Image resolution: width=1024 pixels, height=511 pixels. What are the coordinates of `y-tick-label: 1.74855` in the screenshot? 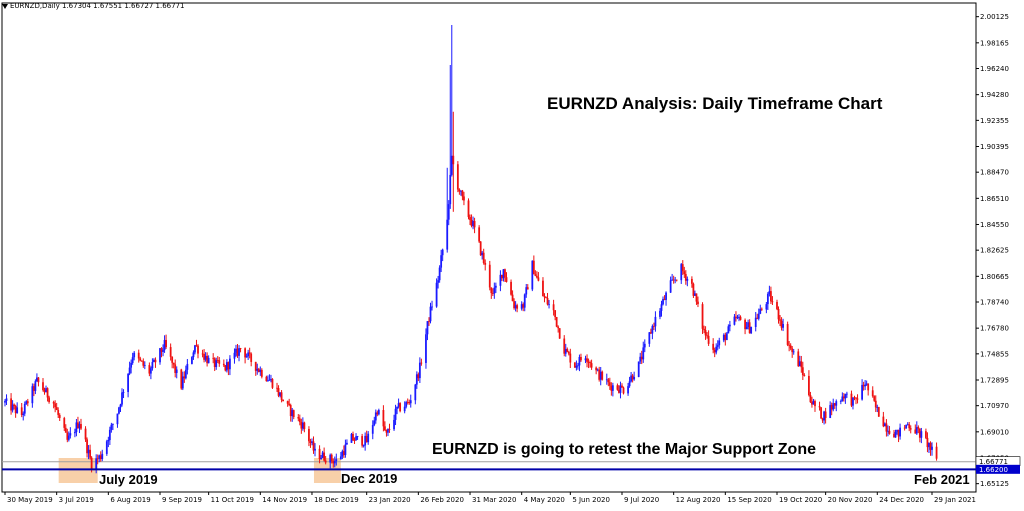 It's located at (994, 354).